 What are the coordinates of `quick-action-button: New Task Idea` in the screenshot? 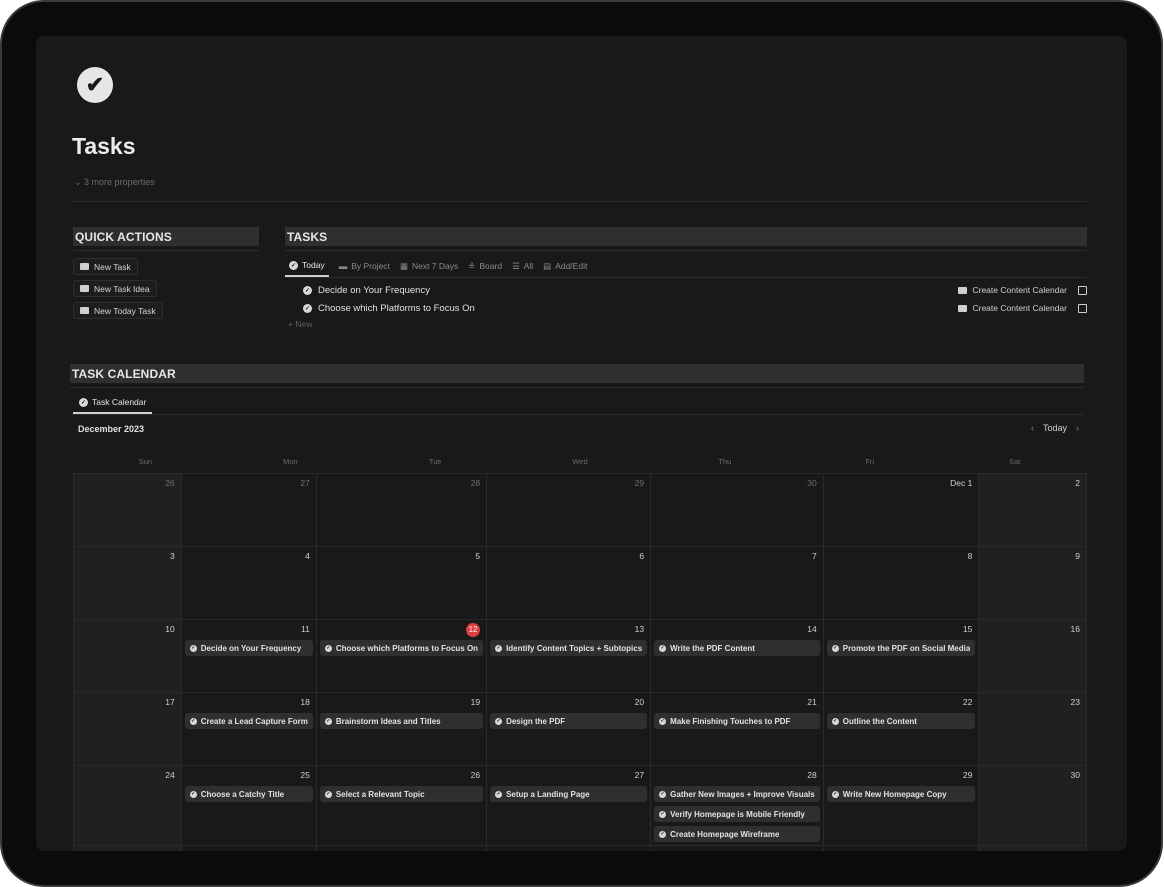 It's located at (115, 288).